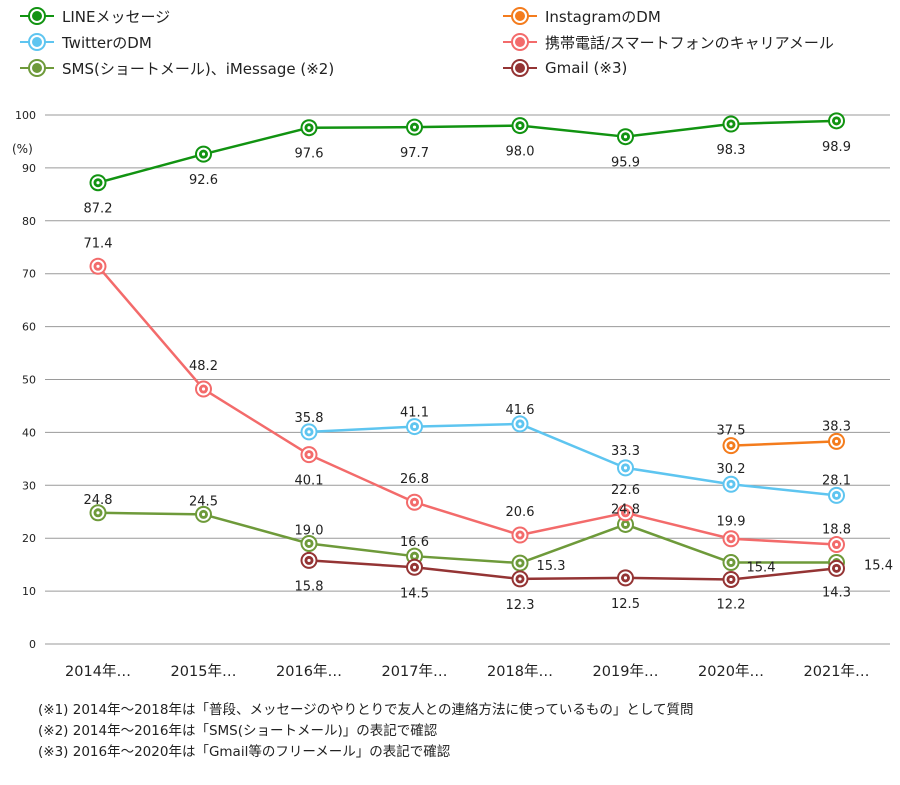  What do you see at coordinates (25, 115) in the screenshot?
I see `y-tick-label: 100` at bounding box center [25, 115].